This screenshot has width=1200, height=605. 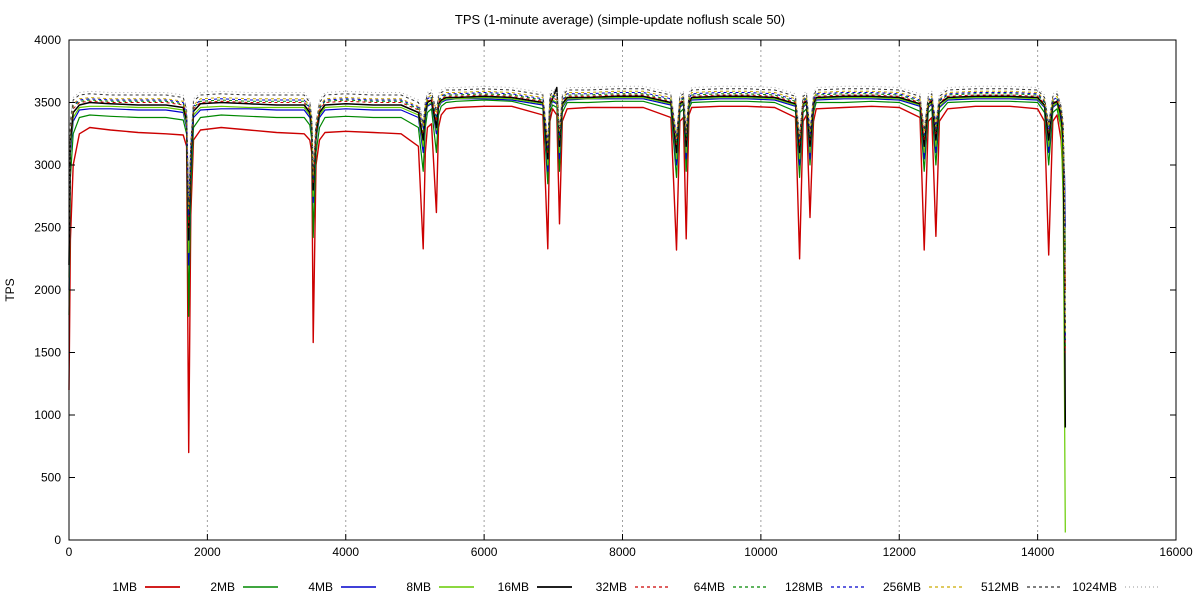 What do you see at coordinates (1176, 552) in the screenshot?
I see `x-tick-label: 16000` at bounding box center [1176, 552].